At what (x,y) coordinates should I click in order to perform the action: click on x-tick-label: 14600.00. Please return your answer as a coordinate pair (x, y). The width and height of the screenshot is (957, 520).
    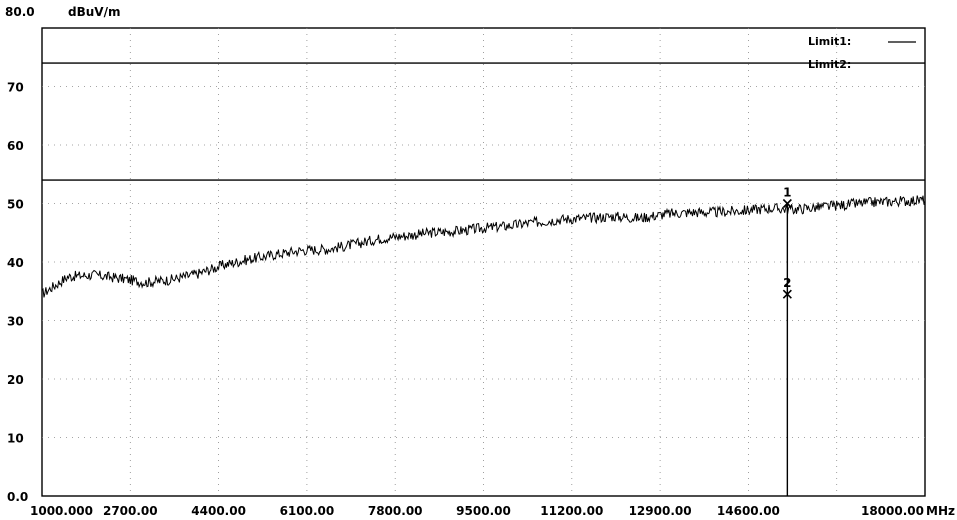
    Looking at the image, I should click on (748, 511).